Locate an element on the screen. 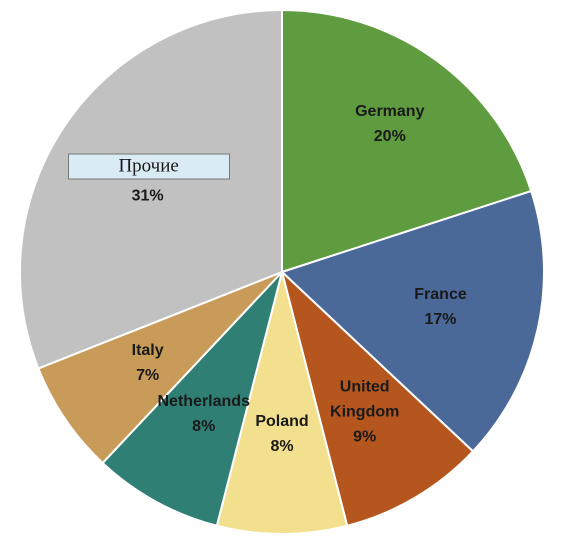 The height and width of the screenshot is (553, 568). category-label: Germany is located at coordinates (390, 111).